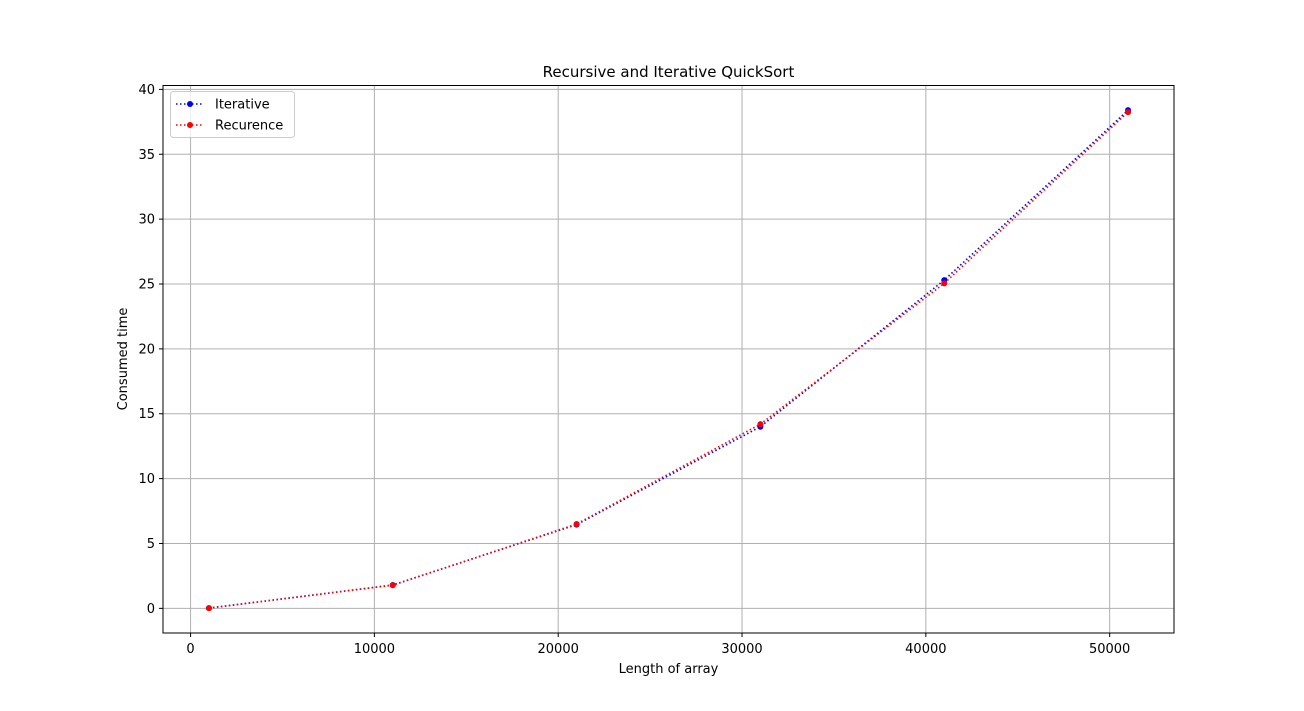 The height and width of the screenshot is (711, 1304). Describe the element at coordinates (151, 544) in the screenshot. I see `y-tick-label: 5` at that location.